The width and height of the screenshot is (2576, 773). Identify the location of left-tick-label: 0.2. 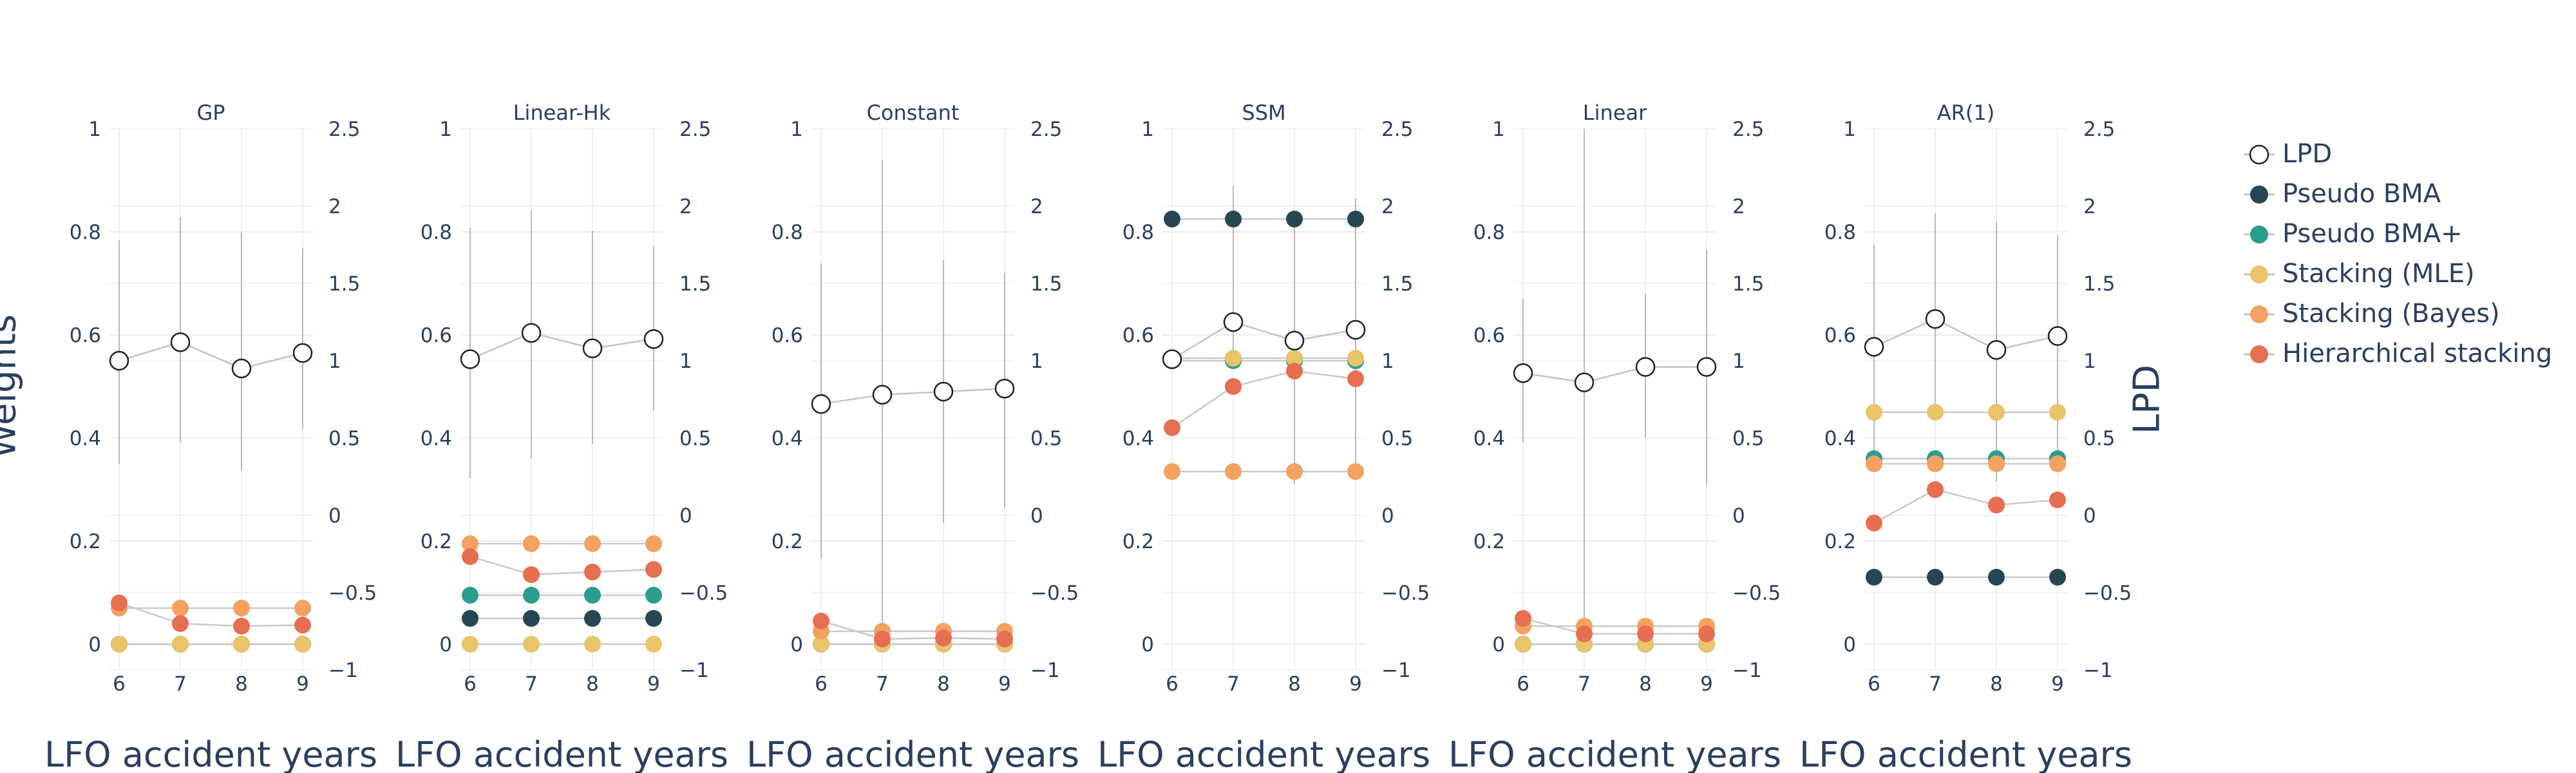
(1840, 541).